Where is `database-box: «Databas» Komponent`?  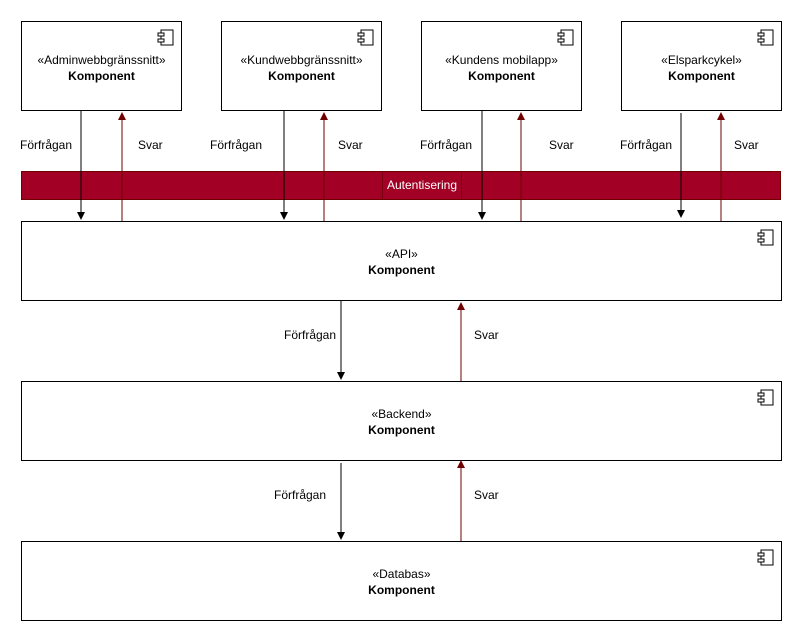 database-box: «Databas» Komponent is located at coordinates (401, 581).